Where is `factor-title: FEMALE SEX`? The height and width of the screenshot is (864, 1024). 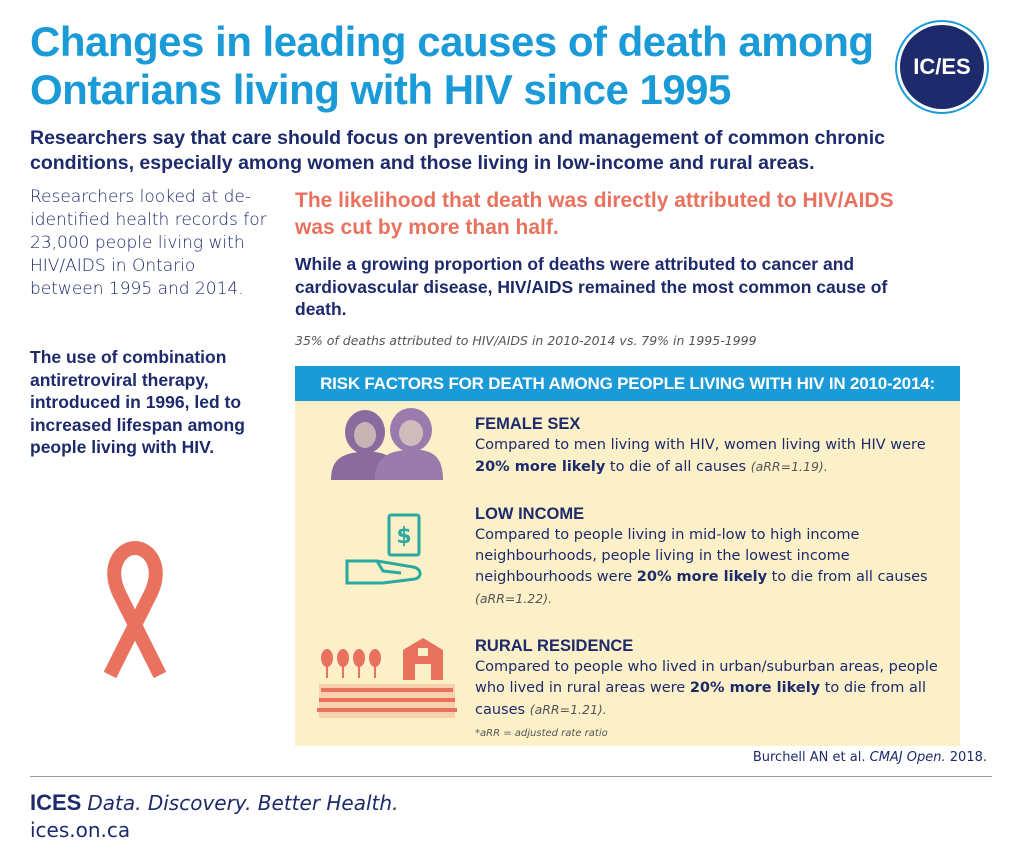 factor-title: FEMALE SEX is located at coordinates (528, 424).